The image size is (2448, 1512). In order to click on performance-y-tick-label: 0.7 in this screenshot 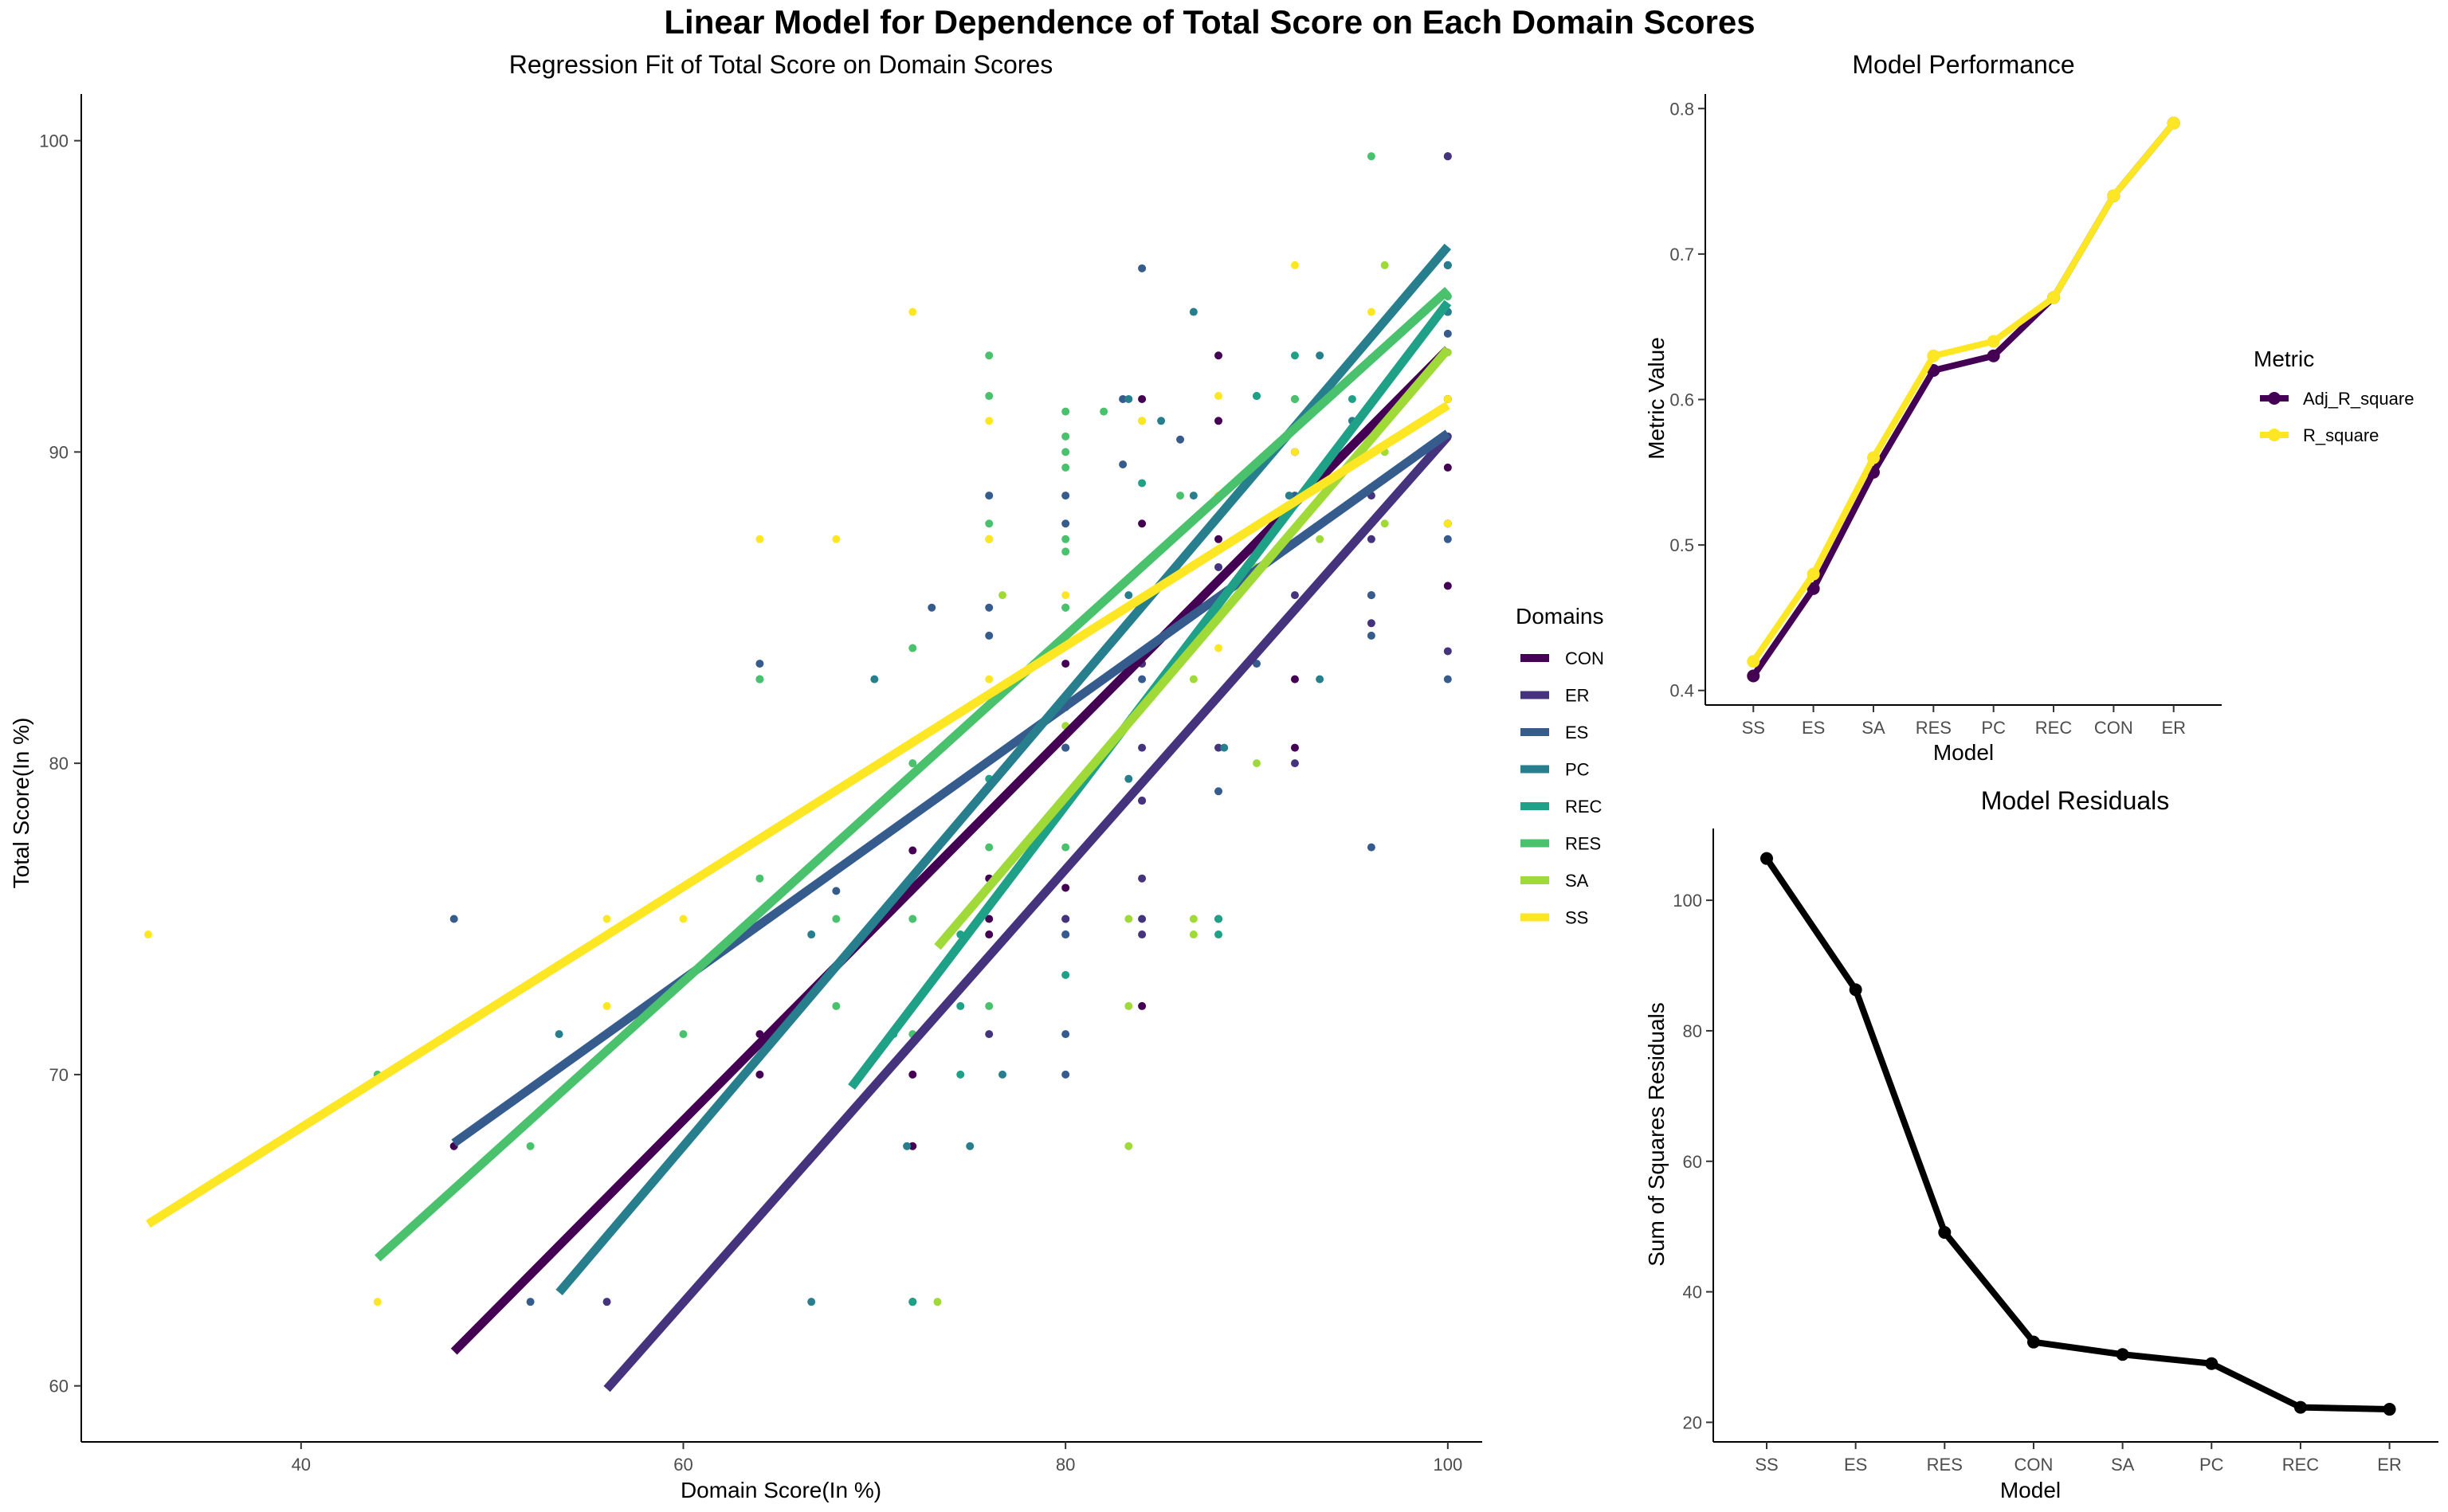, I will do `click(1681, 255)`.